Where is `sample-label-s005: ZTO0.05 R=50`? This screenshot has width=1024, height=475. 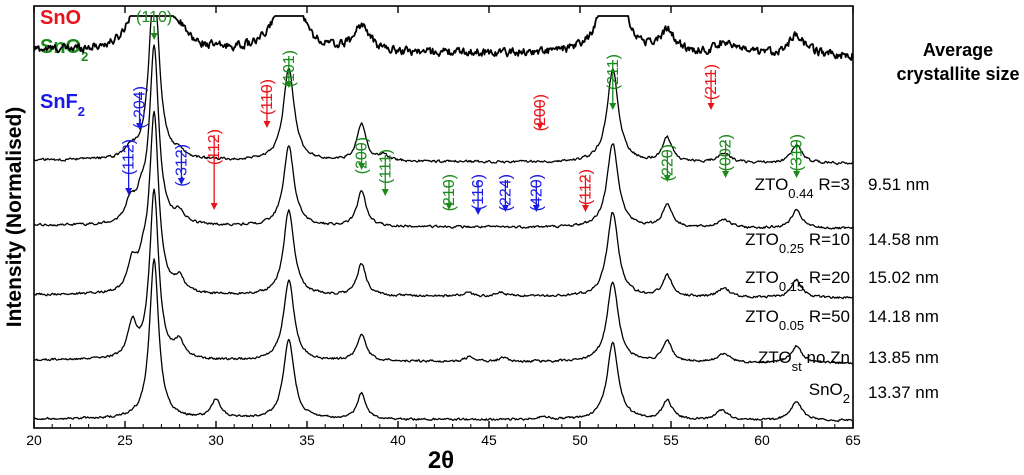
sample-label-s005: ZTO0.05 R=50 is located at coordinates (797, 320).